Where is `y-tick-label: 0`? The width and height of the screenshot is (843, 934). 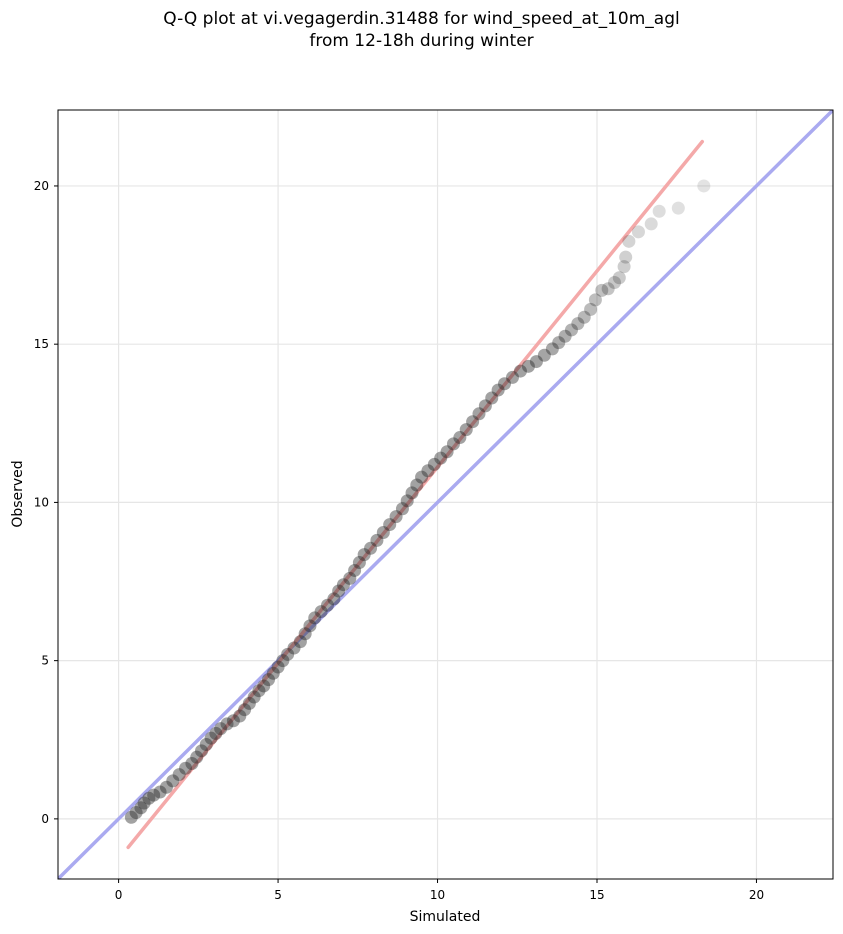
y-tick-label: 0 is located at coordinates (45, 819).